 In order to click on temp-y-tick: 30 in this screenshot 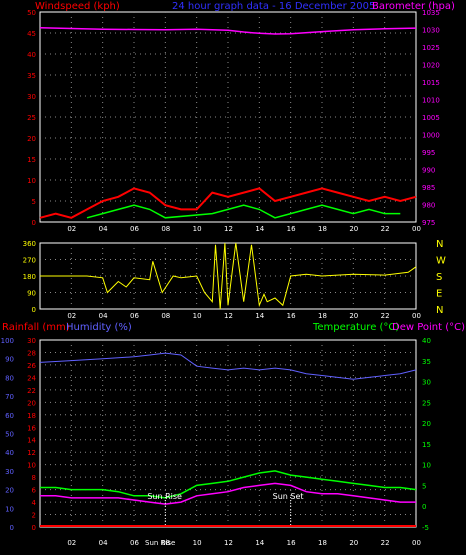, I will do `click(426, 383)`.